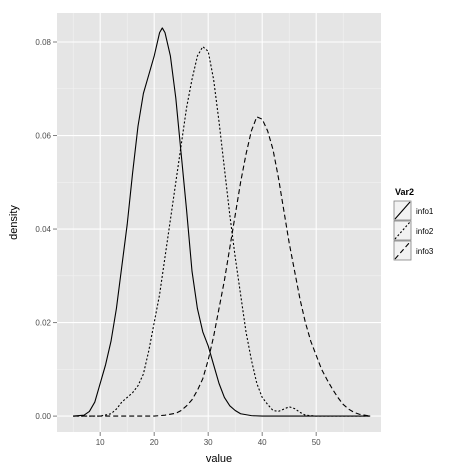 The height and width of the screenshot is (474, 474). I want to click on y-axis: 0.00 0.02 0.04 0.06 0.08, so click(46, 229).